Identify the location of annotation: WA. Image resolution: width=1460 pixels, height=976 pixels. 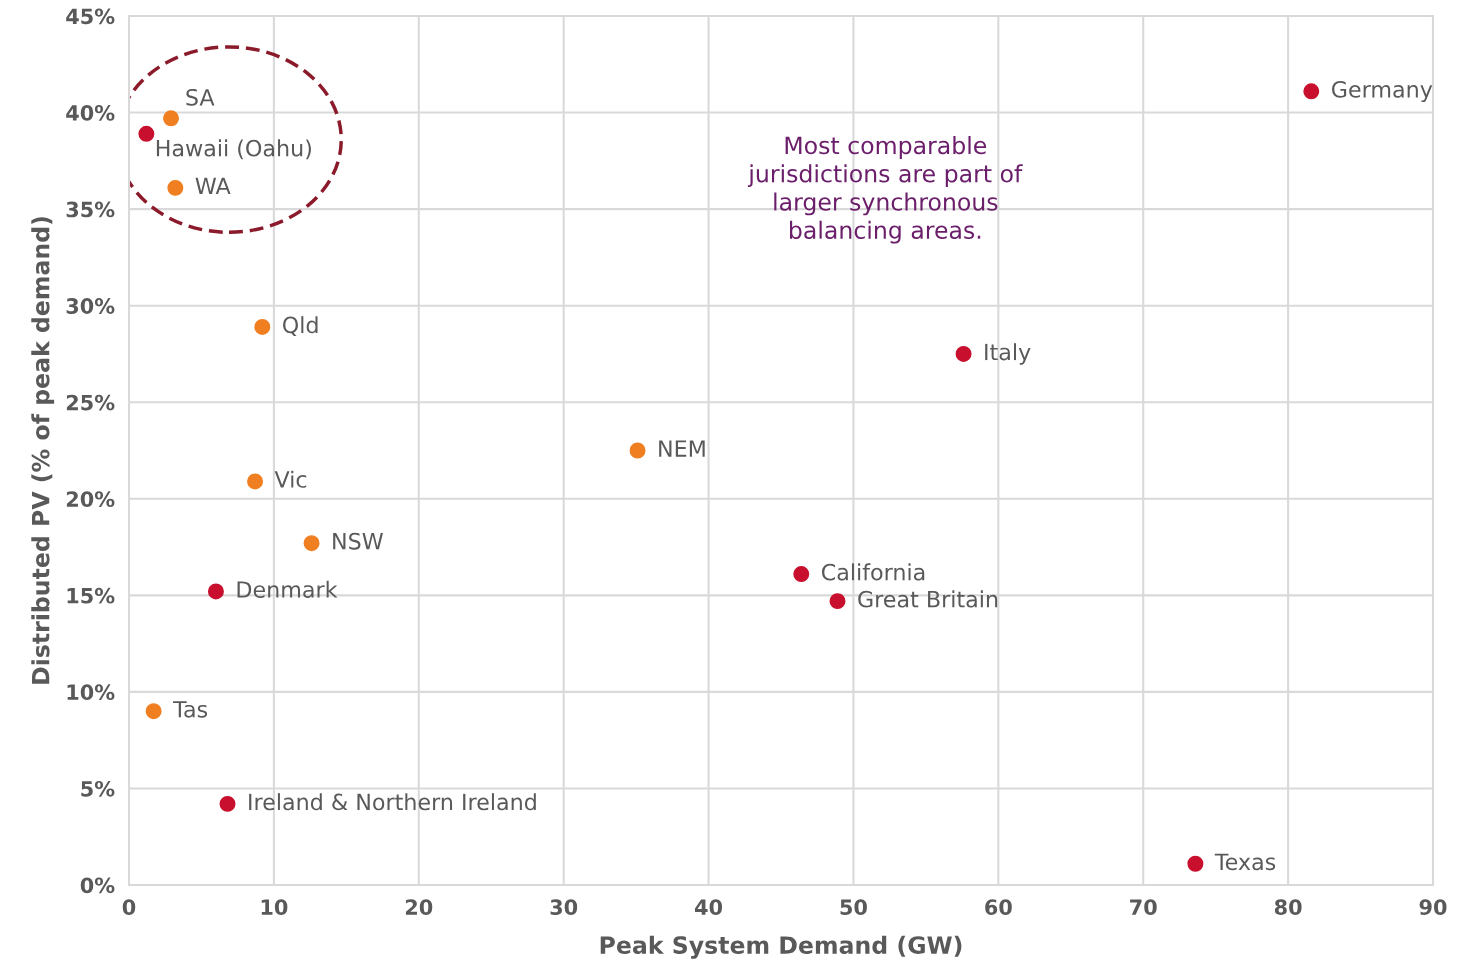
(213, 185).